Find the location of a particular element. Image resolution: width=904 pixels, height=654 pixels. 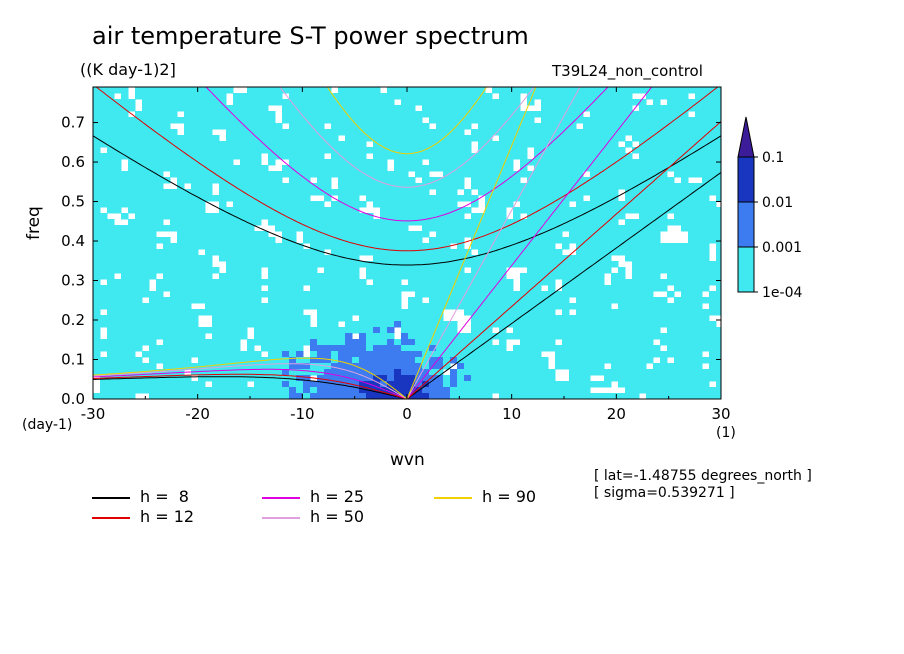

latitude-info: [ lat=-1.48755 degrees_north ] is located at coordinates (703, 476).